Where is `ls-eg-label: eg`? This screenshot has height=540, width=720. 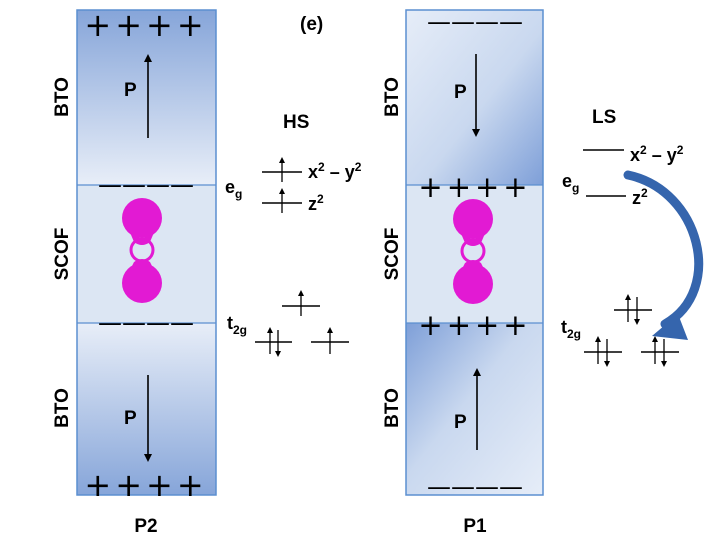
ls-eg-label: eg is located at coordinates (570, 183).